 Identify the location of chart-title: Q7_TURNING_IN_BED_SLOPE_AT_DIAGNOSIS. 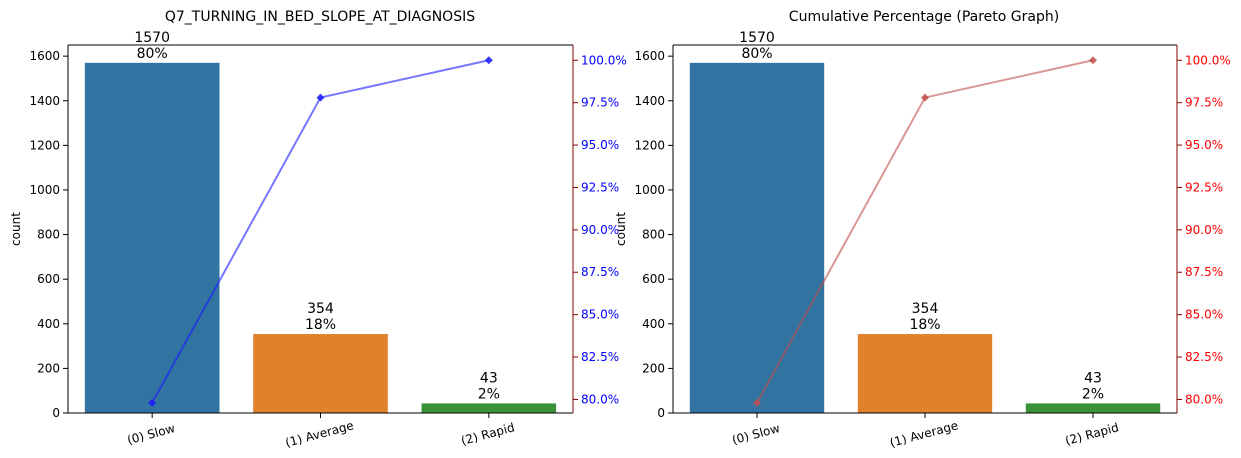
(320, 17).